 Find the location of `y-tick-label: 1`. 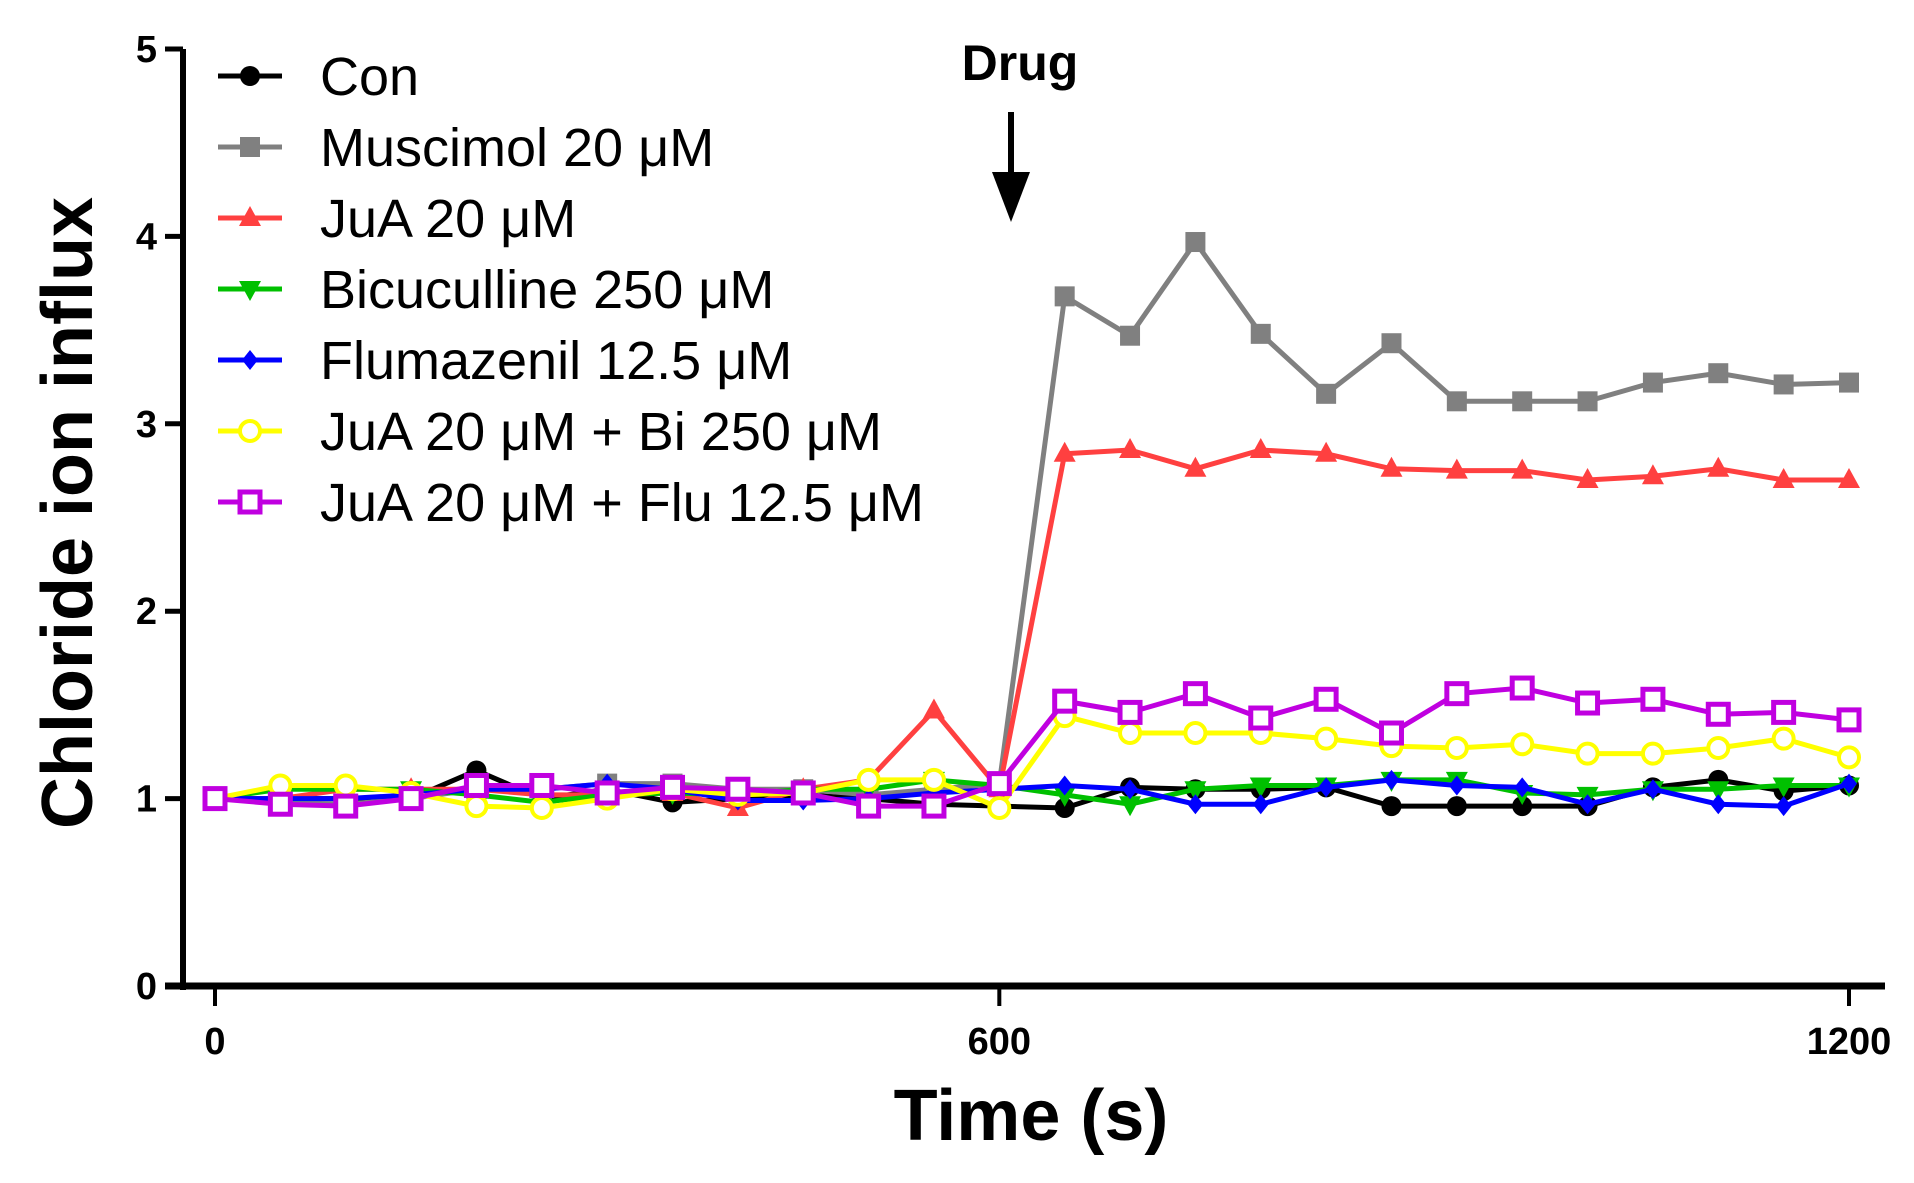

y-tick-label: 1 is located at coordinates (146, 800).